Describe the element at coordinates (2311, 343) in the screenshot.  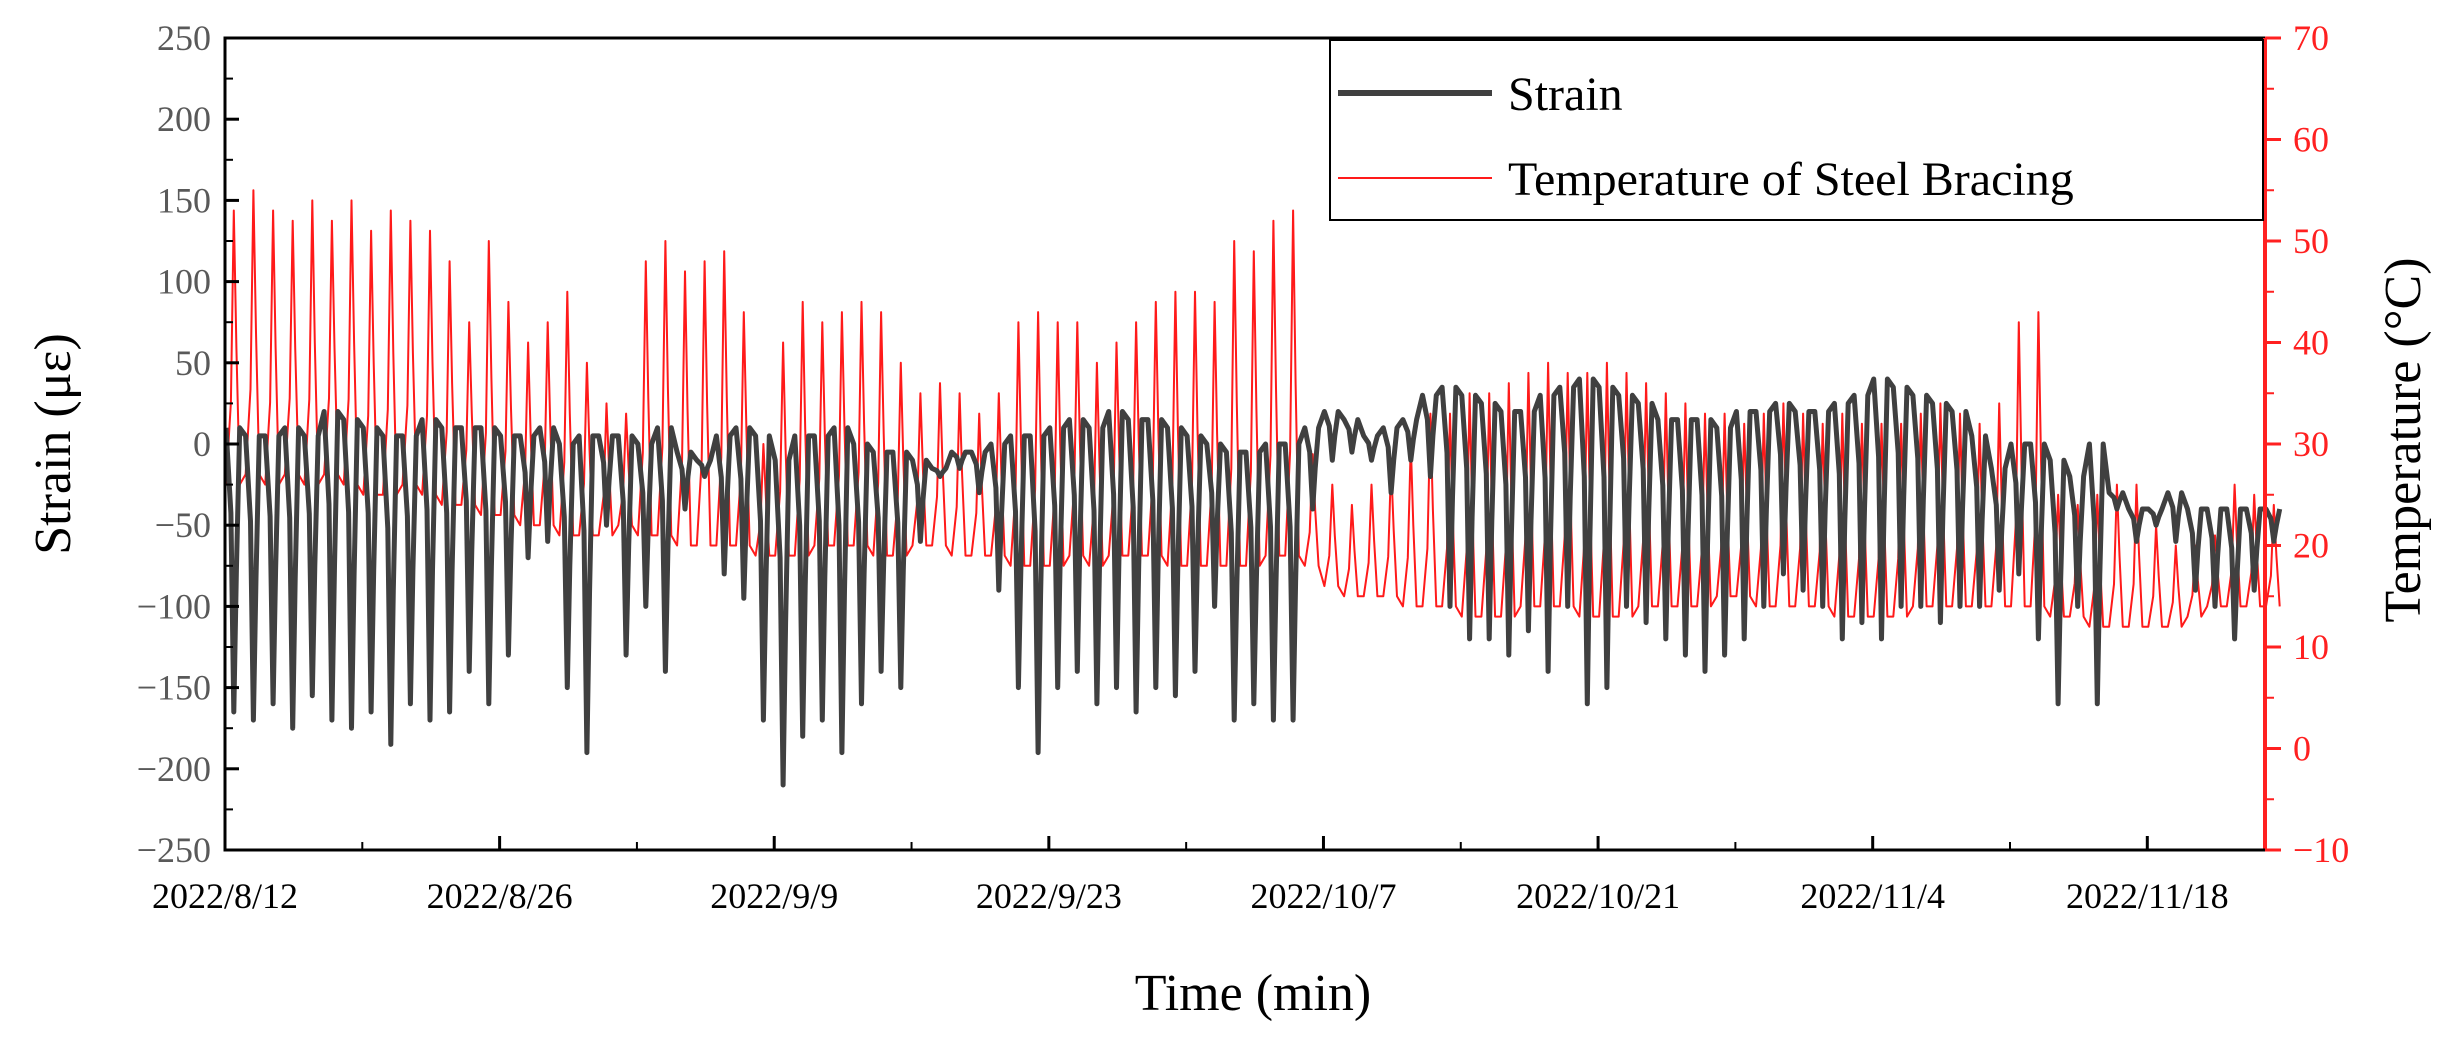
I see `right-tick-label: 40` at that location.